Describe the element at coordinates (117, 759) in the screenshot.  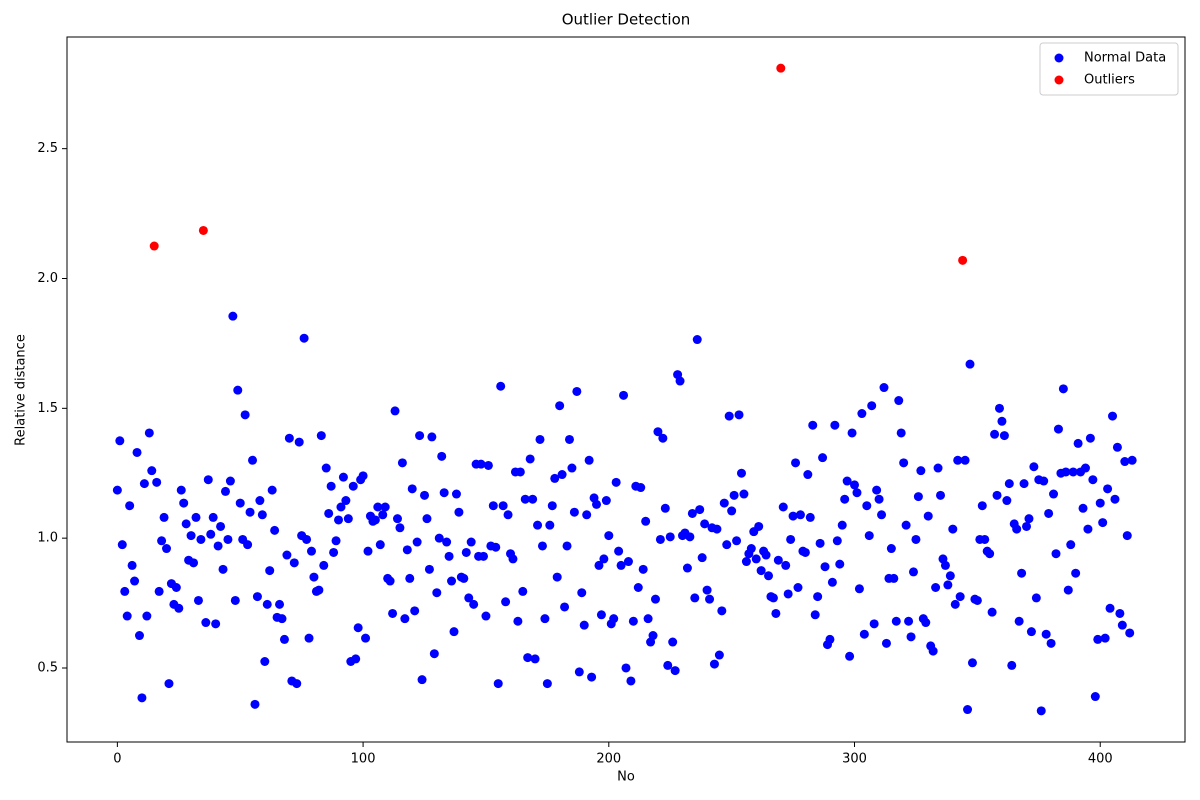
I see `x-tick-label: 0` at that location.